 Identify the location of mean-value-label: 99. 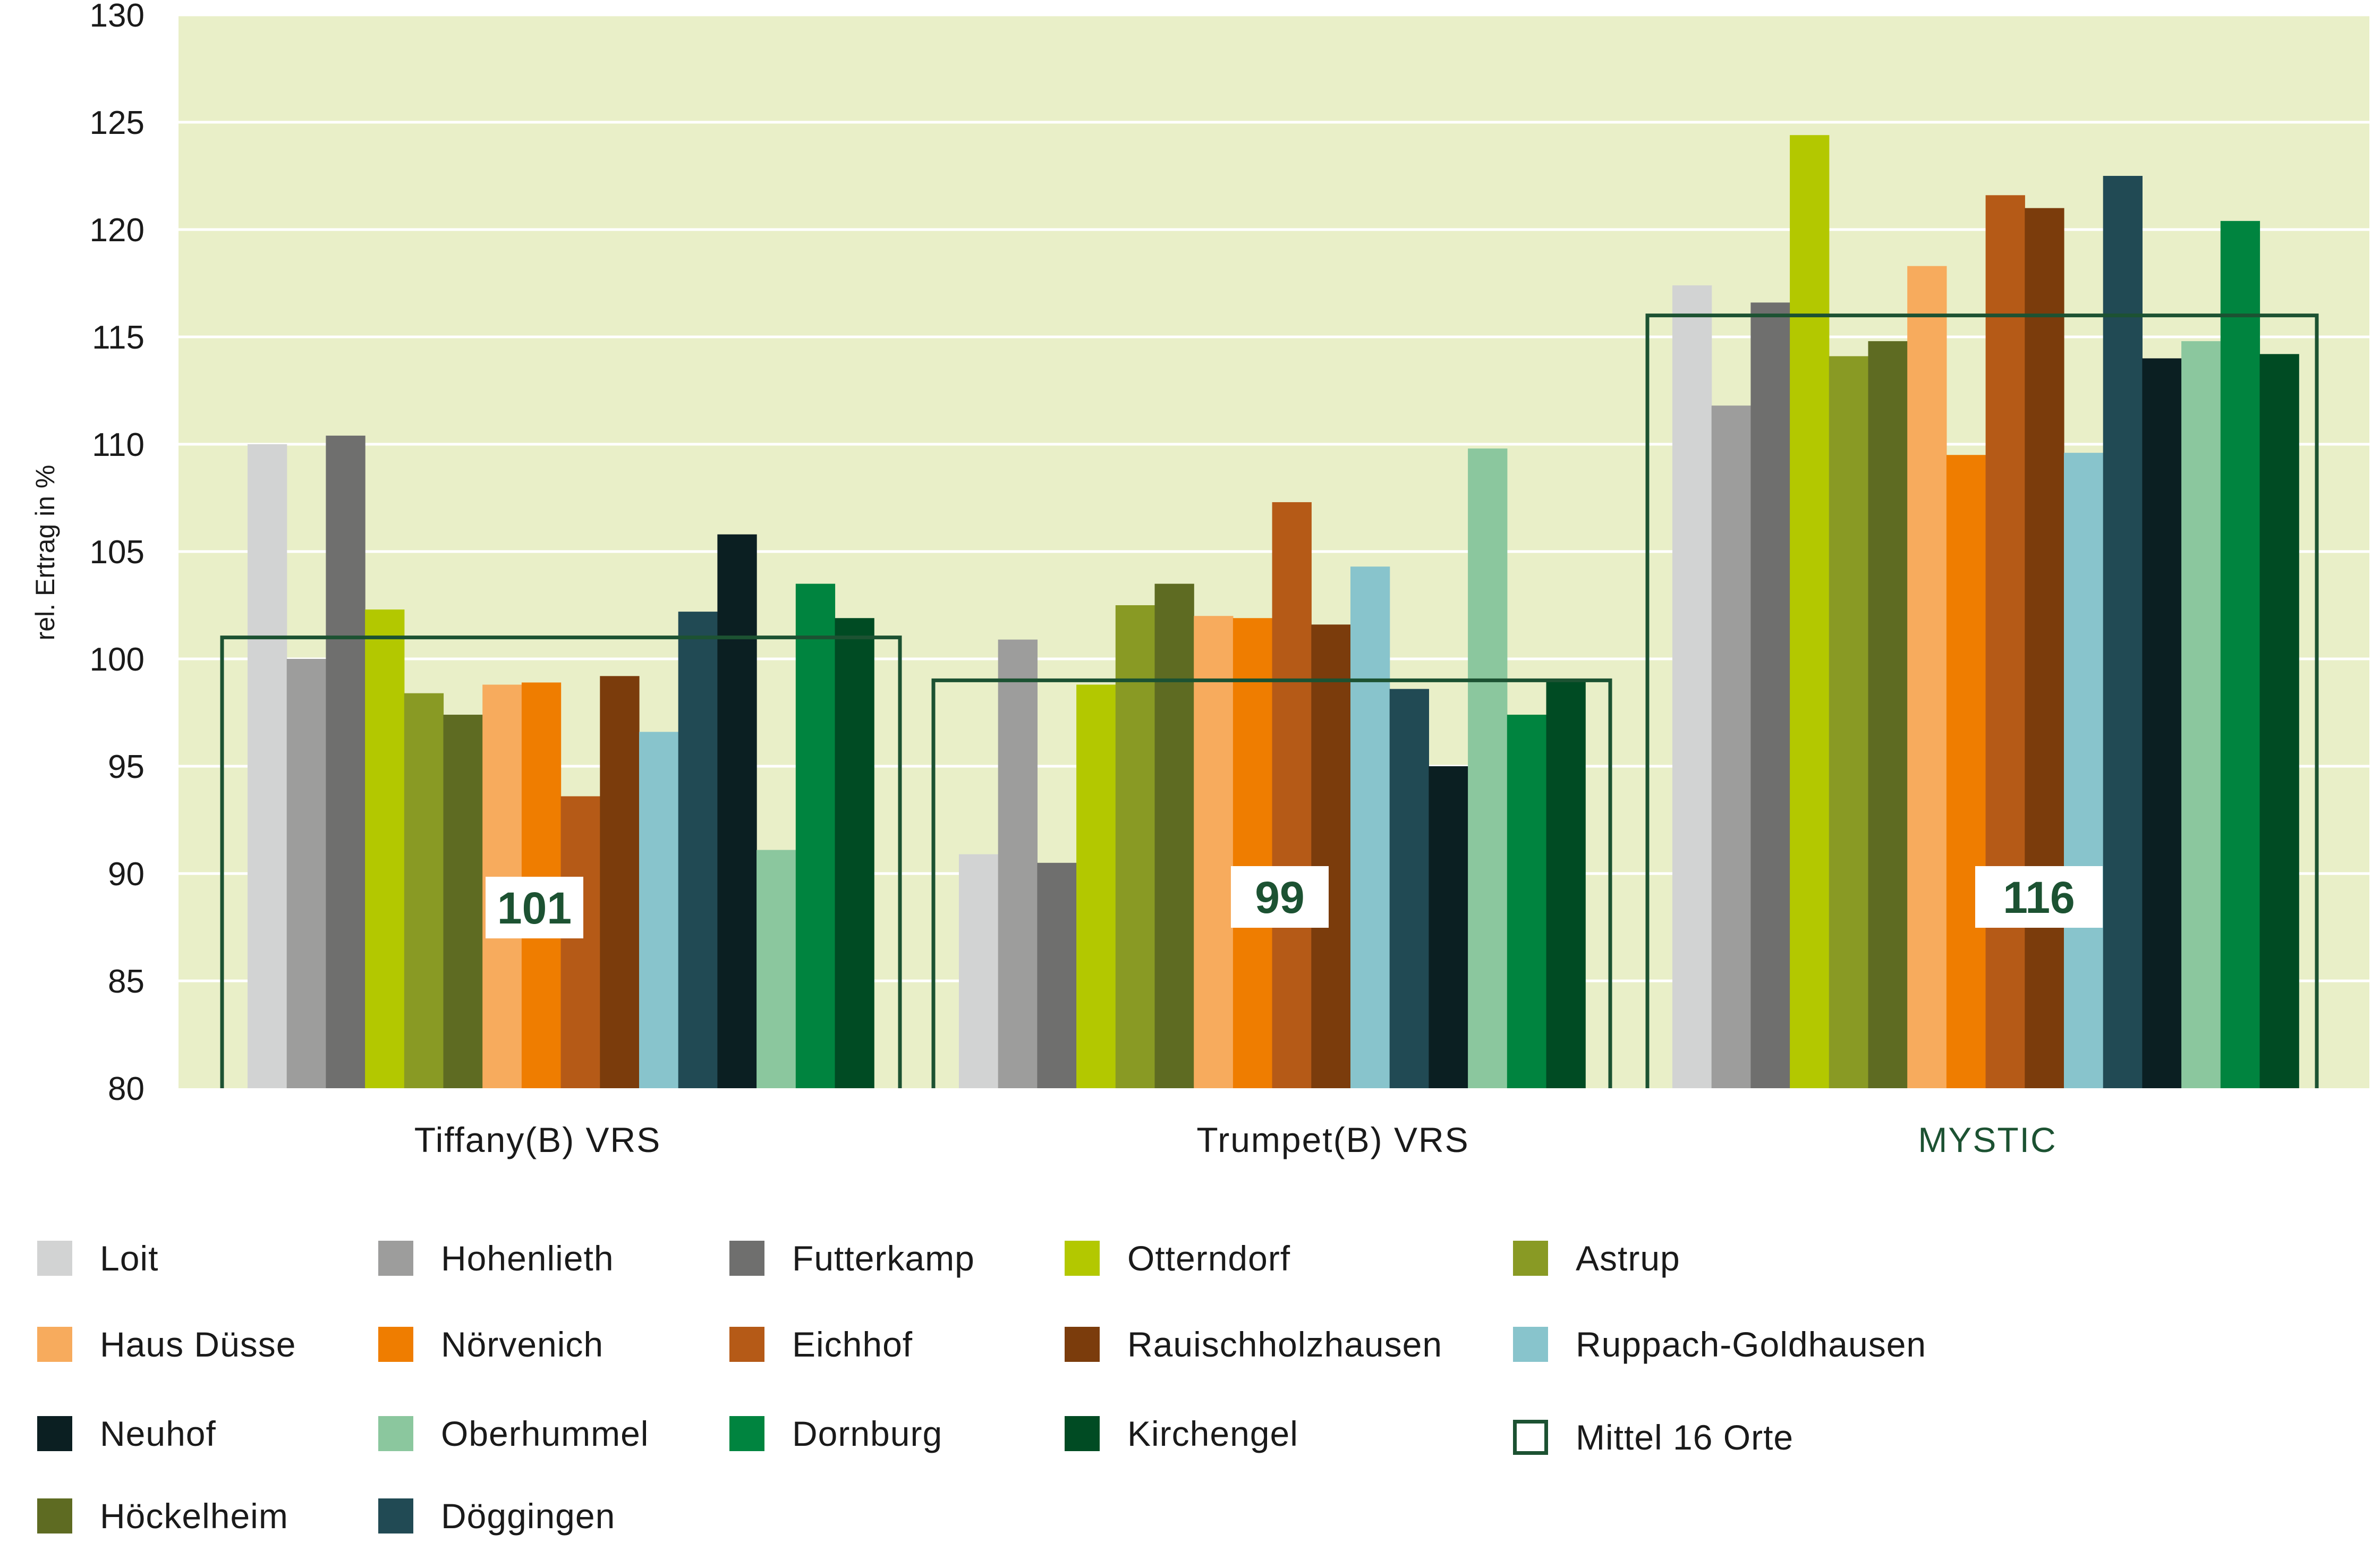
(1279, 897).